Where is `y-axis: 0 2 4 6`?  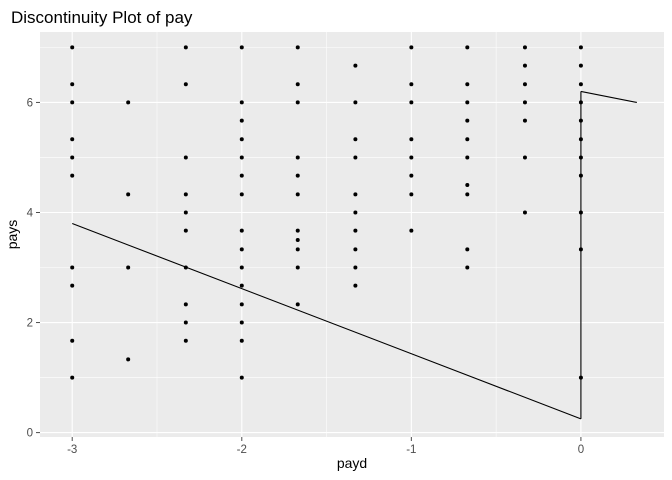 y-axis: 0 2 4 6 is located at coordinates (33, 268).